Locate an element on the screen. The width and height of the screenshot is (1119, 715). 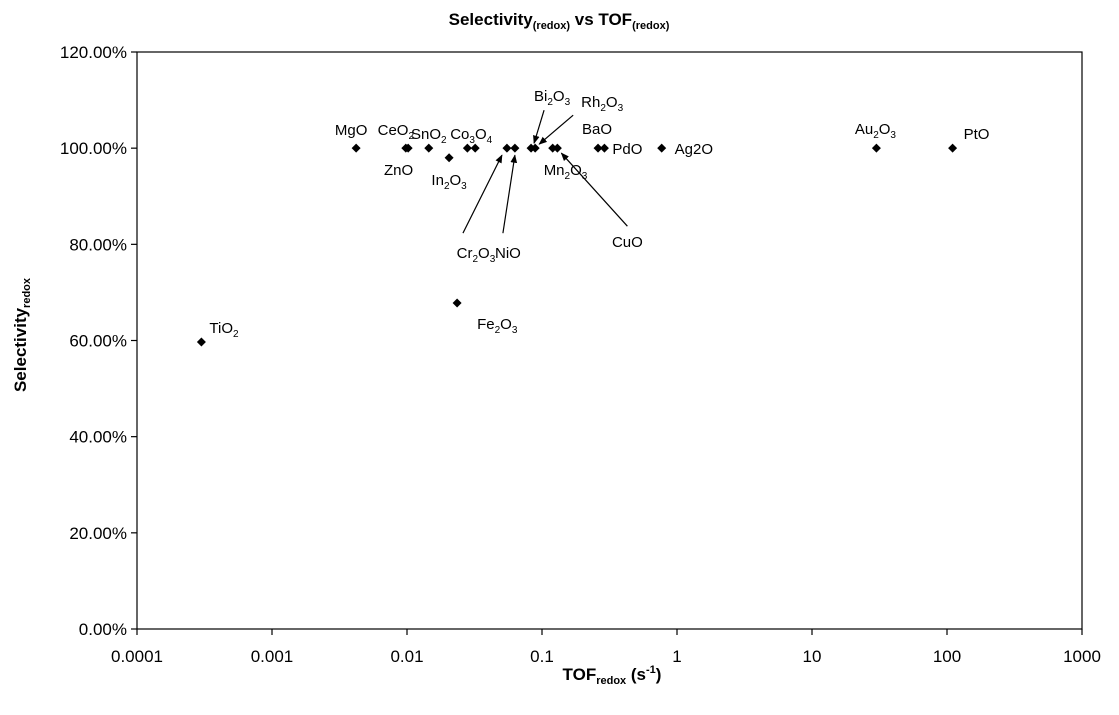
label-cr2o3: Cr2O3 is located at coordinates (476, 255).